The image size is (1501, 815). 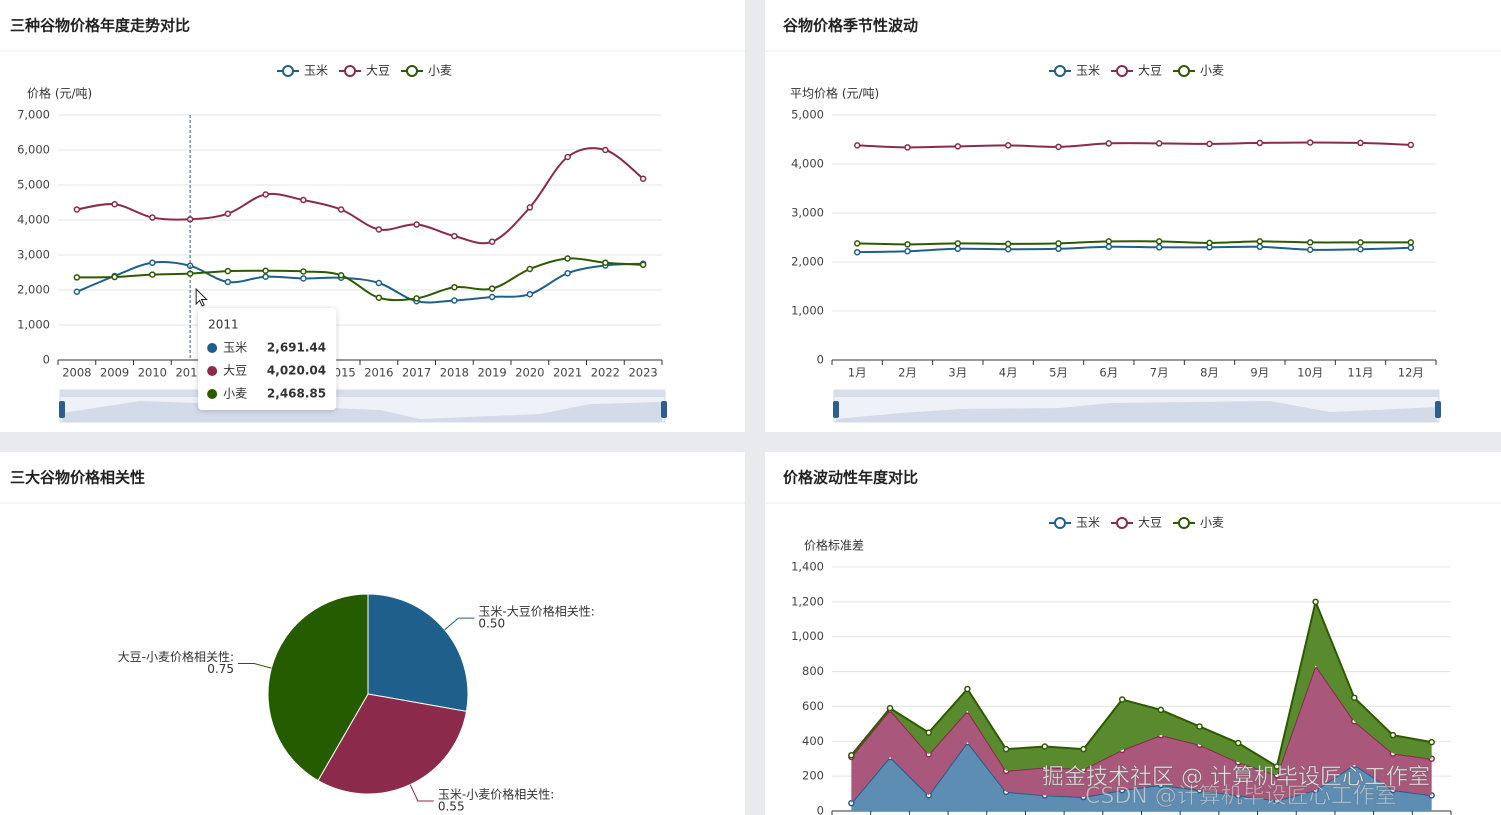 What do you see at coordinates (807, 262) in the screenshot?
I see `y-tick-label: 2,000` at bounding box center [807, 262].